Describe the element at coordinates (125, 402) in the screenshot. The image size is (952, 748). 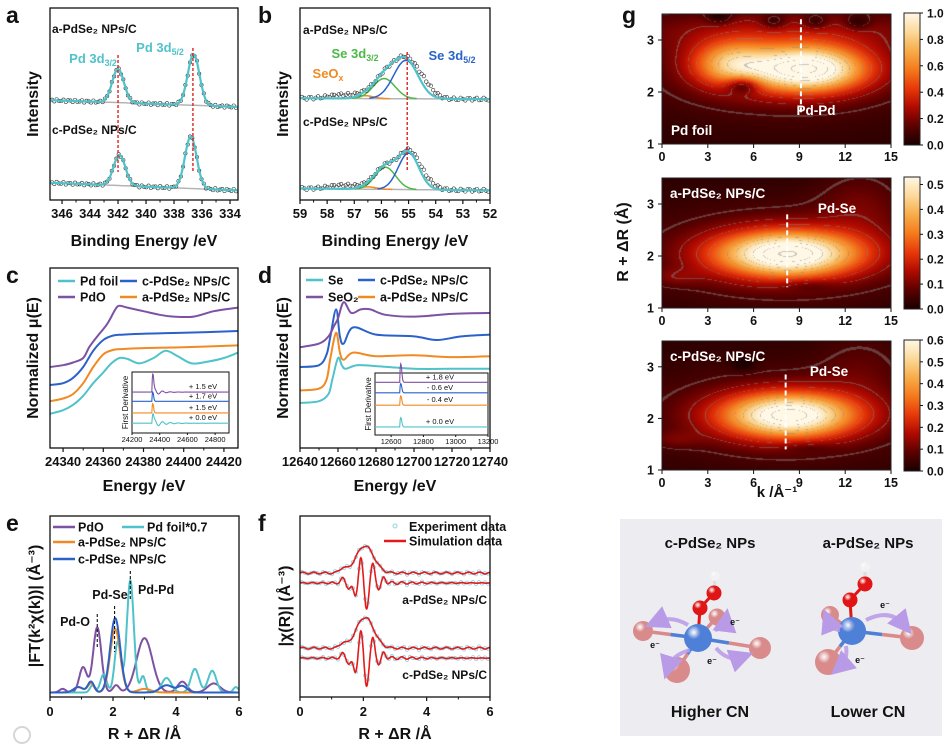
I see `inset-y-axis-label: First Derivative` at that location.